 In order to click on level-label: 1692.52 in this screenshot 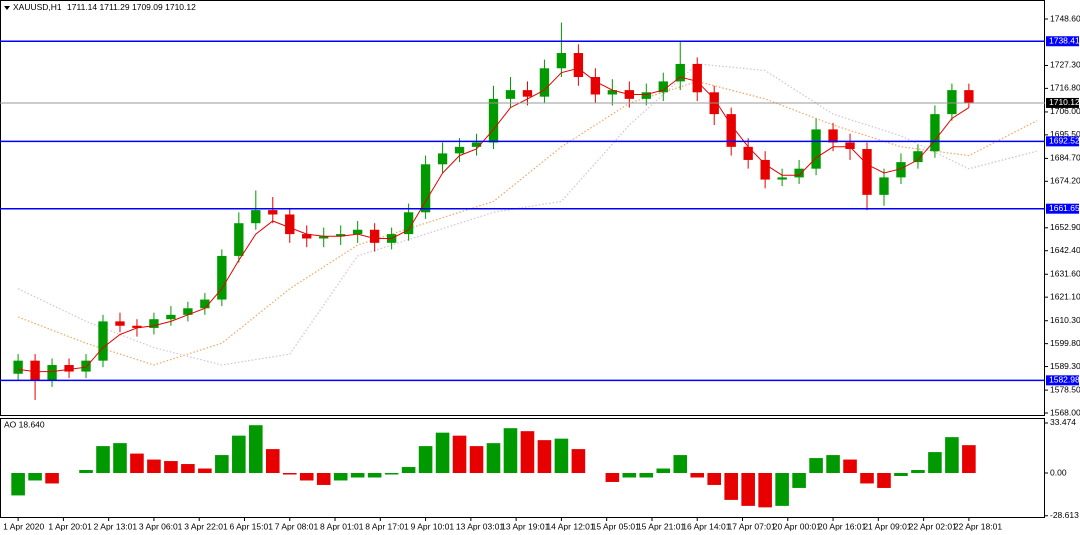, I will do `click(1064, 141)`.